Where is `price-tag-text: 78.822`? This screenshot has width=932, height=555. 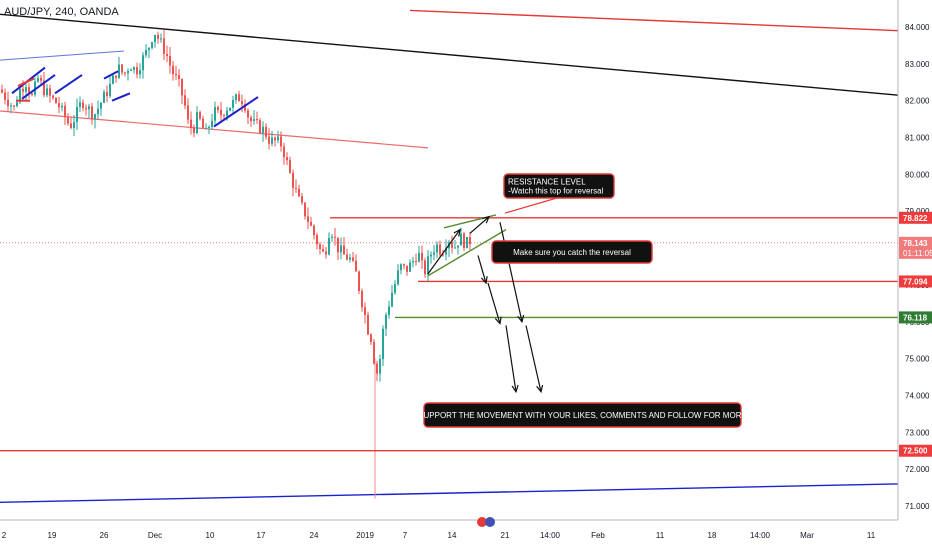 price-tag-text: 78.822 is located at coordinates (915, 218).